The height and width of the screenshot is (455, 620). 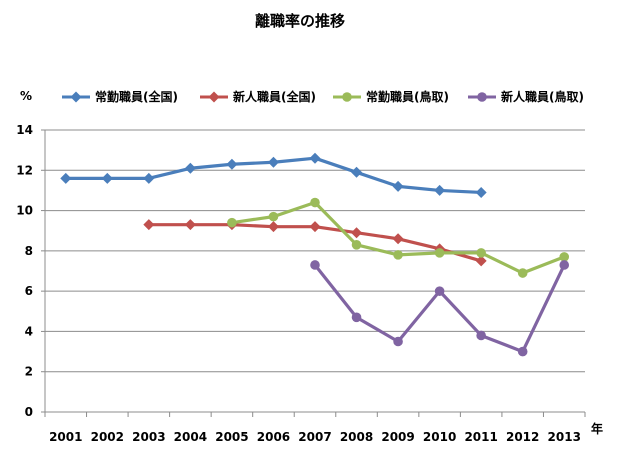 I want to click on x-axis-unit-label: 年, so click(x=597, y=428).